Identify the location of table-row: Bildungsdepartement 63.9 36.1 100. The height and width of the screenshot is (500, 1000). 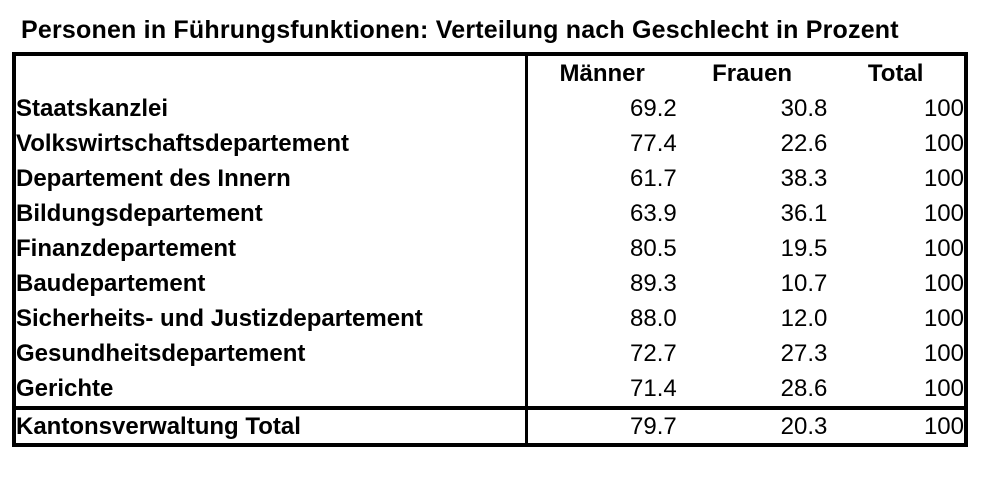
(490, 213).